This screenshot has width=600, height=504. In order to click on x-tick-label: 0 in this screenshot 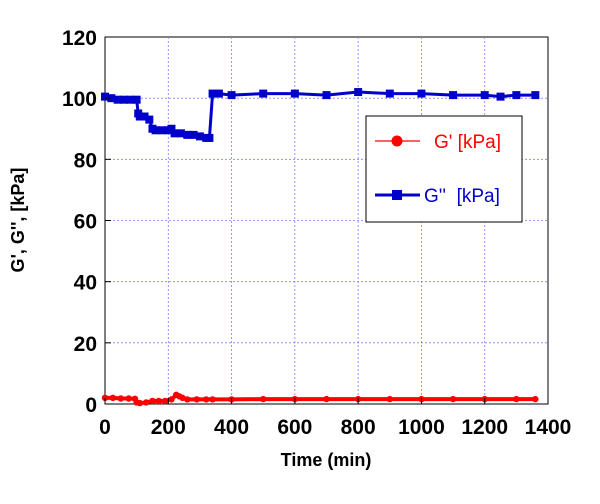, I will do `click(105, 427)`.